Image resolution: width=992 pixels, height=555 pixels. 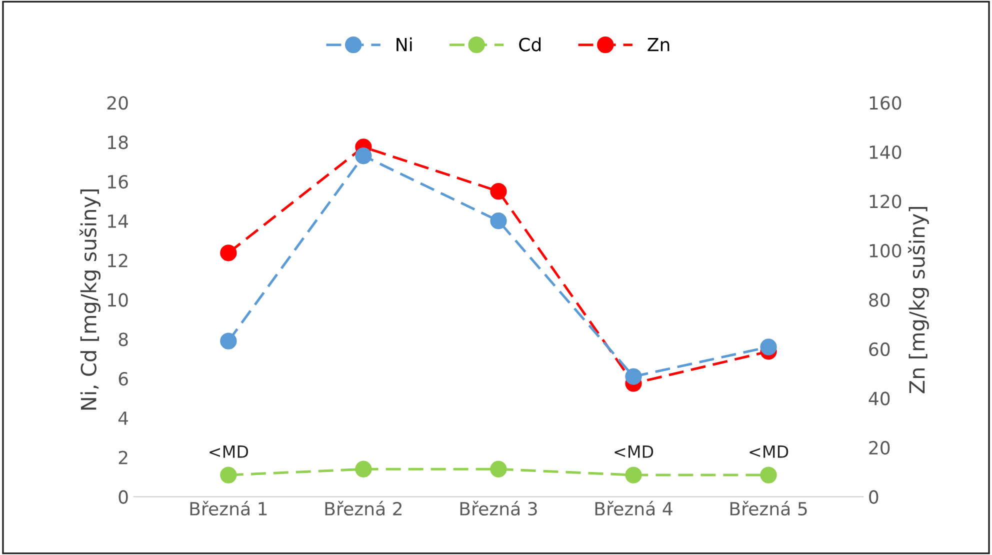 What do you see at coordinates (404, 44) in the screenshot?
I see `legend-label: Ni` at bounding box center [404, 44].